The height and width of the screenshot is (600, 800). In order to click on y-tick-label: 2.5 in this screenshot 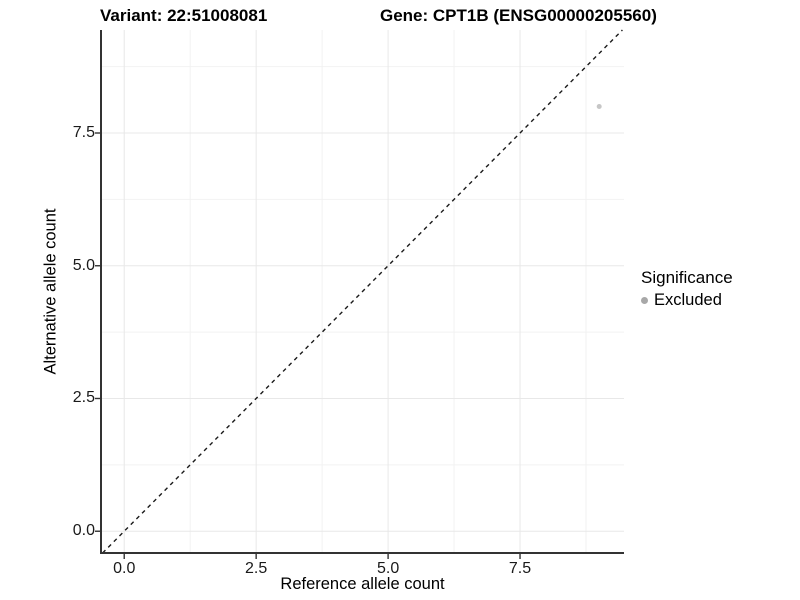, I will do `click(83, 398)`.